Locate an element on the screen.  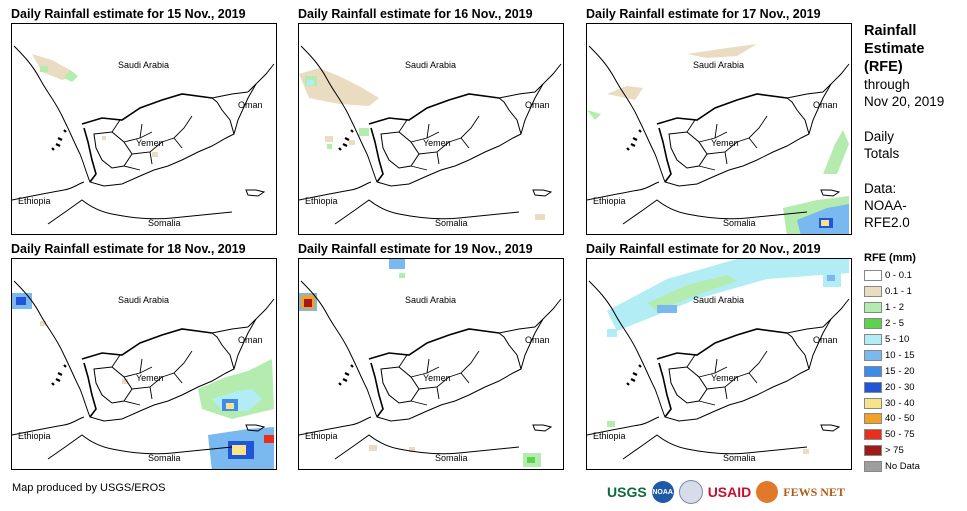
legend-label: > 75 is located at coordinates (894, 451).